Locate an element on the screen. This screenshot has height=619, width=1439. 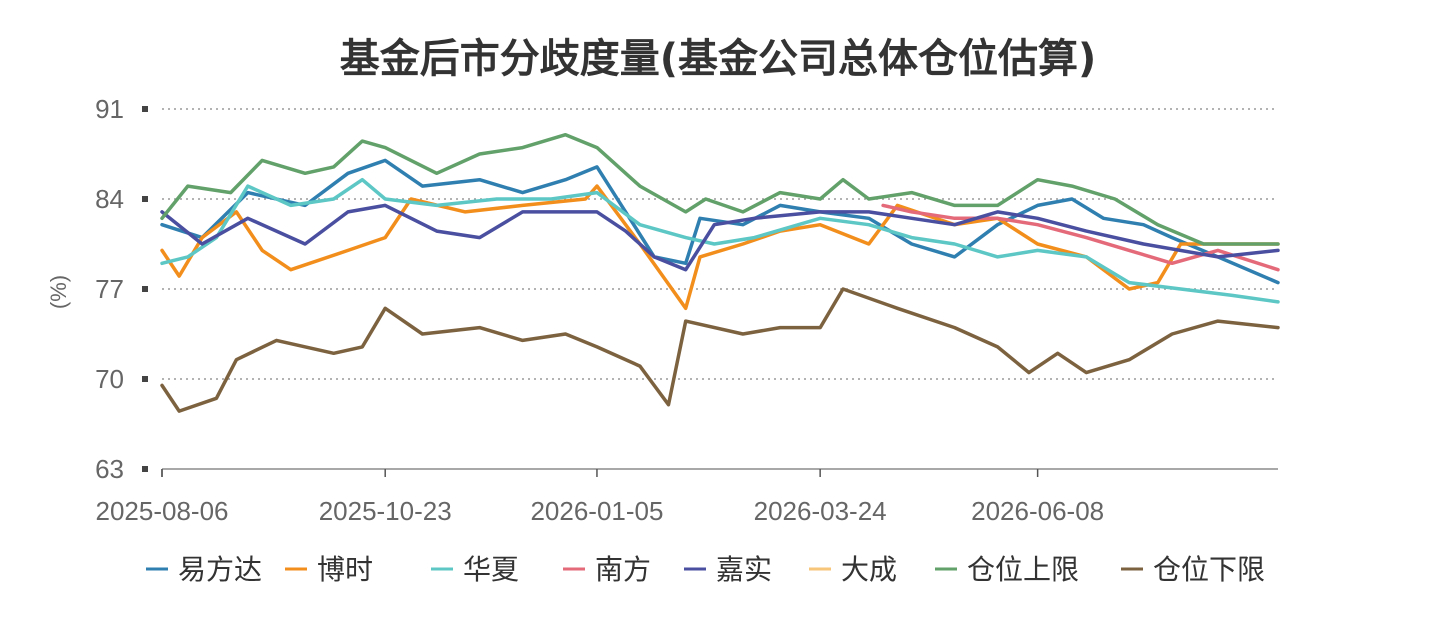
y-axis-label: (%) is located at coordinates (58, 292).